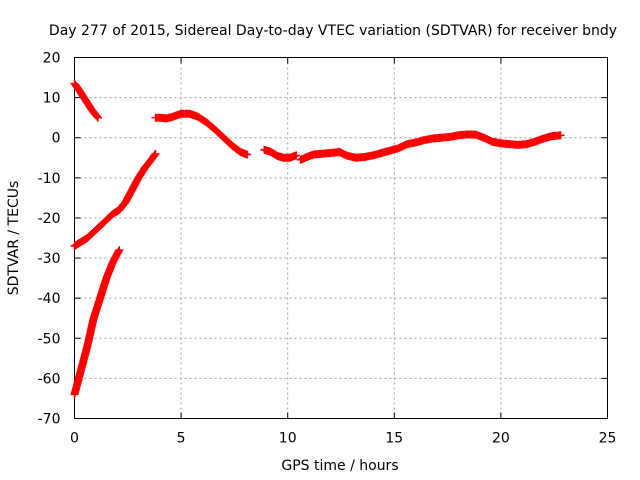 The height and width of the screenshot is (480, 640). Describe the element at coordinates (74, 439) in the screenshot. I see `x-tick-label: 0` at that location.